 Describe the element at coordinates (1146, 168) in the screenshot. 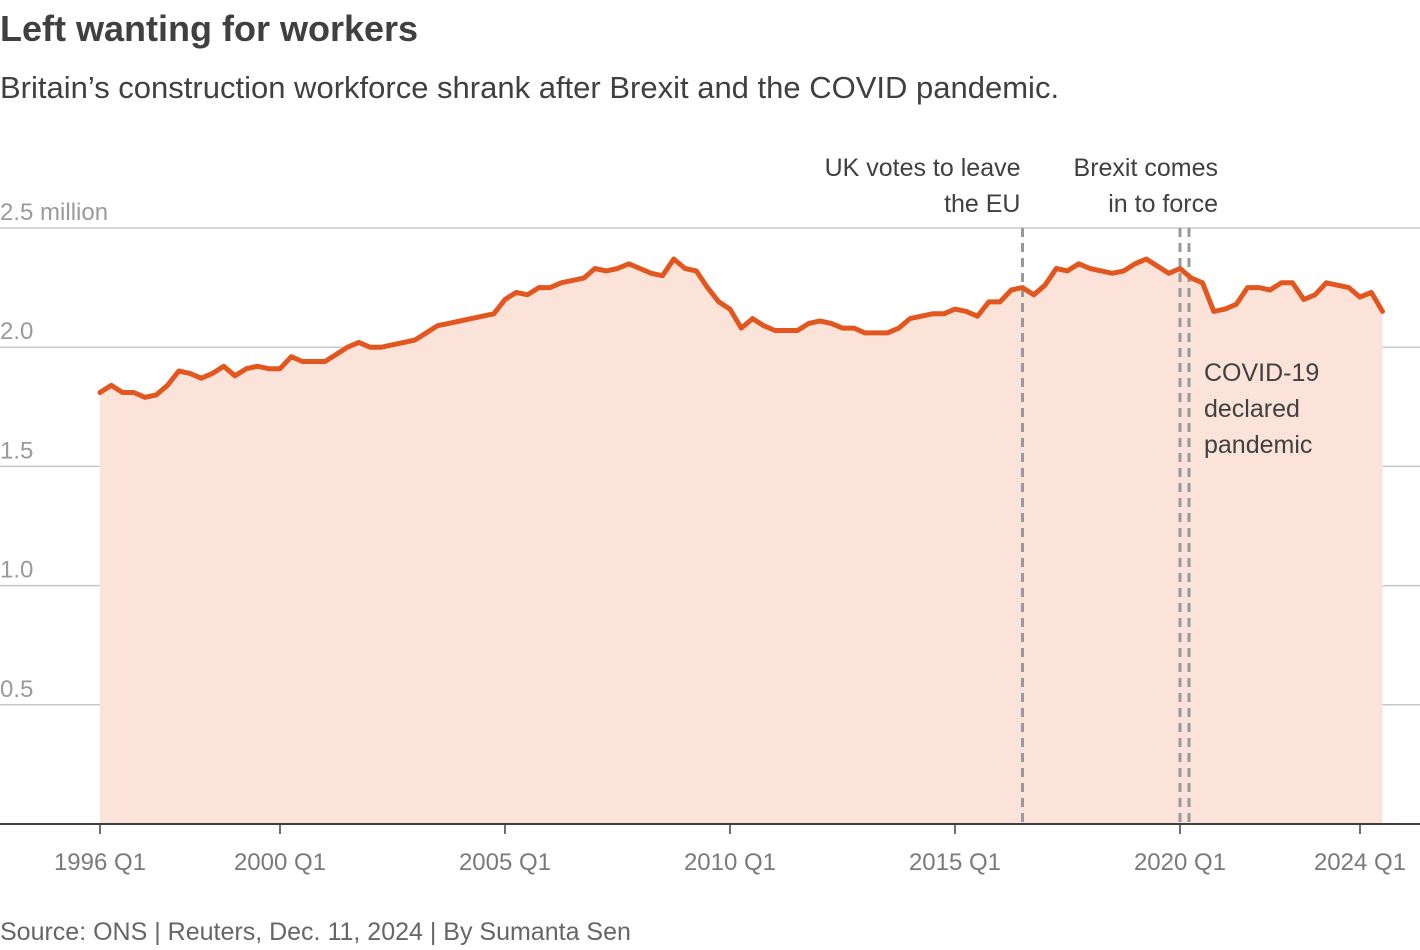

I see `annotation-brexit-in-force: Brexit comes` at that location.